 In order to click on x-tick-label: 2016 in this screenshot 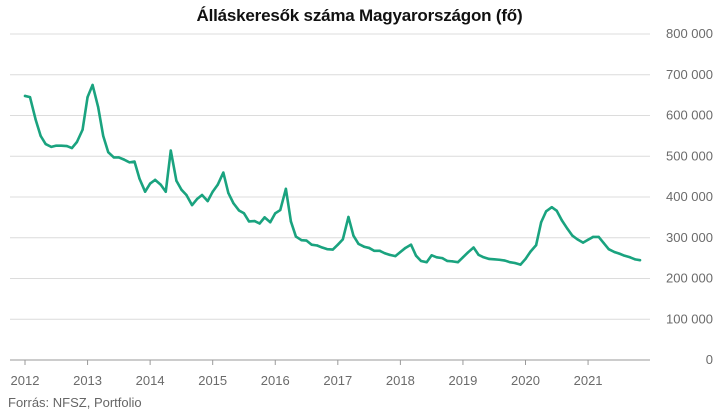, I will do `click(275, 380)`.